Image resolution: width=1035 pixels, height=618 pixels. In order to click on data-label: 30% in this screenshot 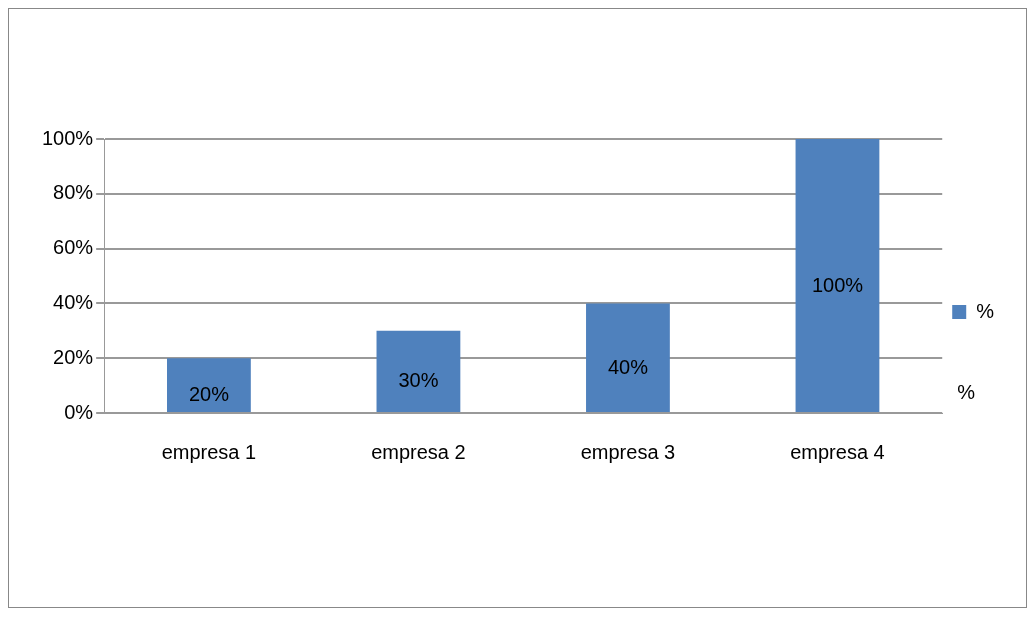, I will do `click(418, 380)`.